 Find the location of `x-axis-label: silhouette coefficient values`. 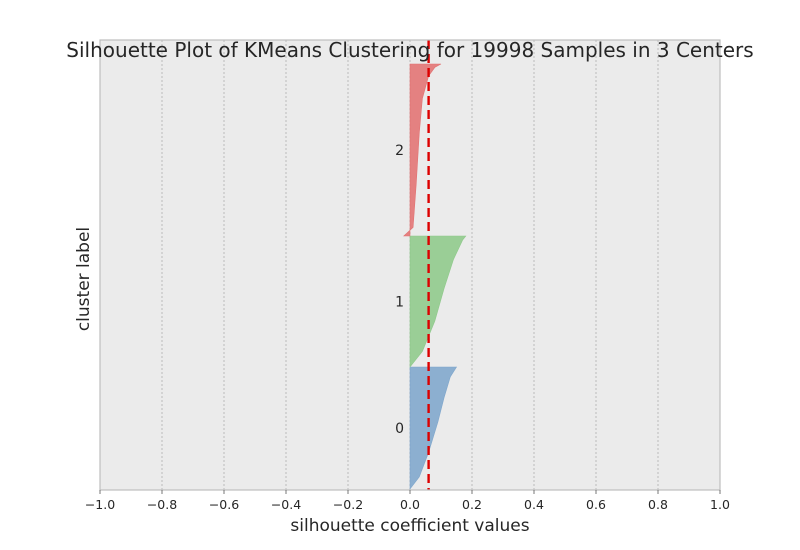

x-axis-label: silhouette coefficient values is located at coordinates (409, 526).